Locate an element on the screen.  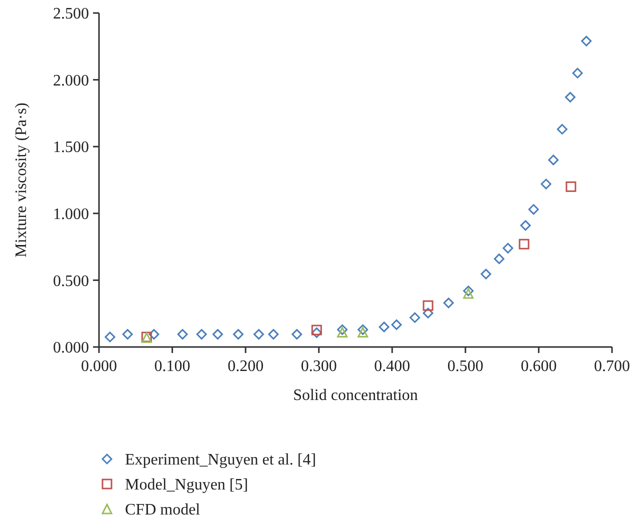
x-tick-label: 0.300 is located at coordinates (318, 366).